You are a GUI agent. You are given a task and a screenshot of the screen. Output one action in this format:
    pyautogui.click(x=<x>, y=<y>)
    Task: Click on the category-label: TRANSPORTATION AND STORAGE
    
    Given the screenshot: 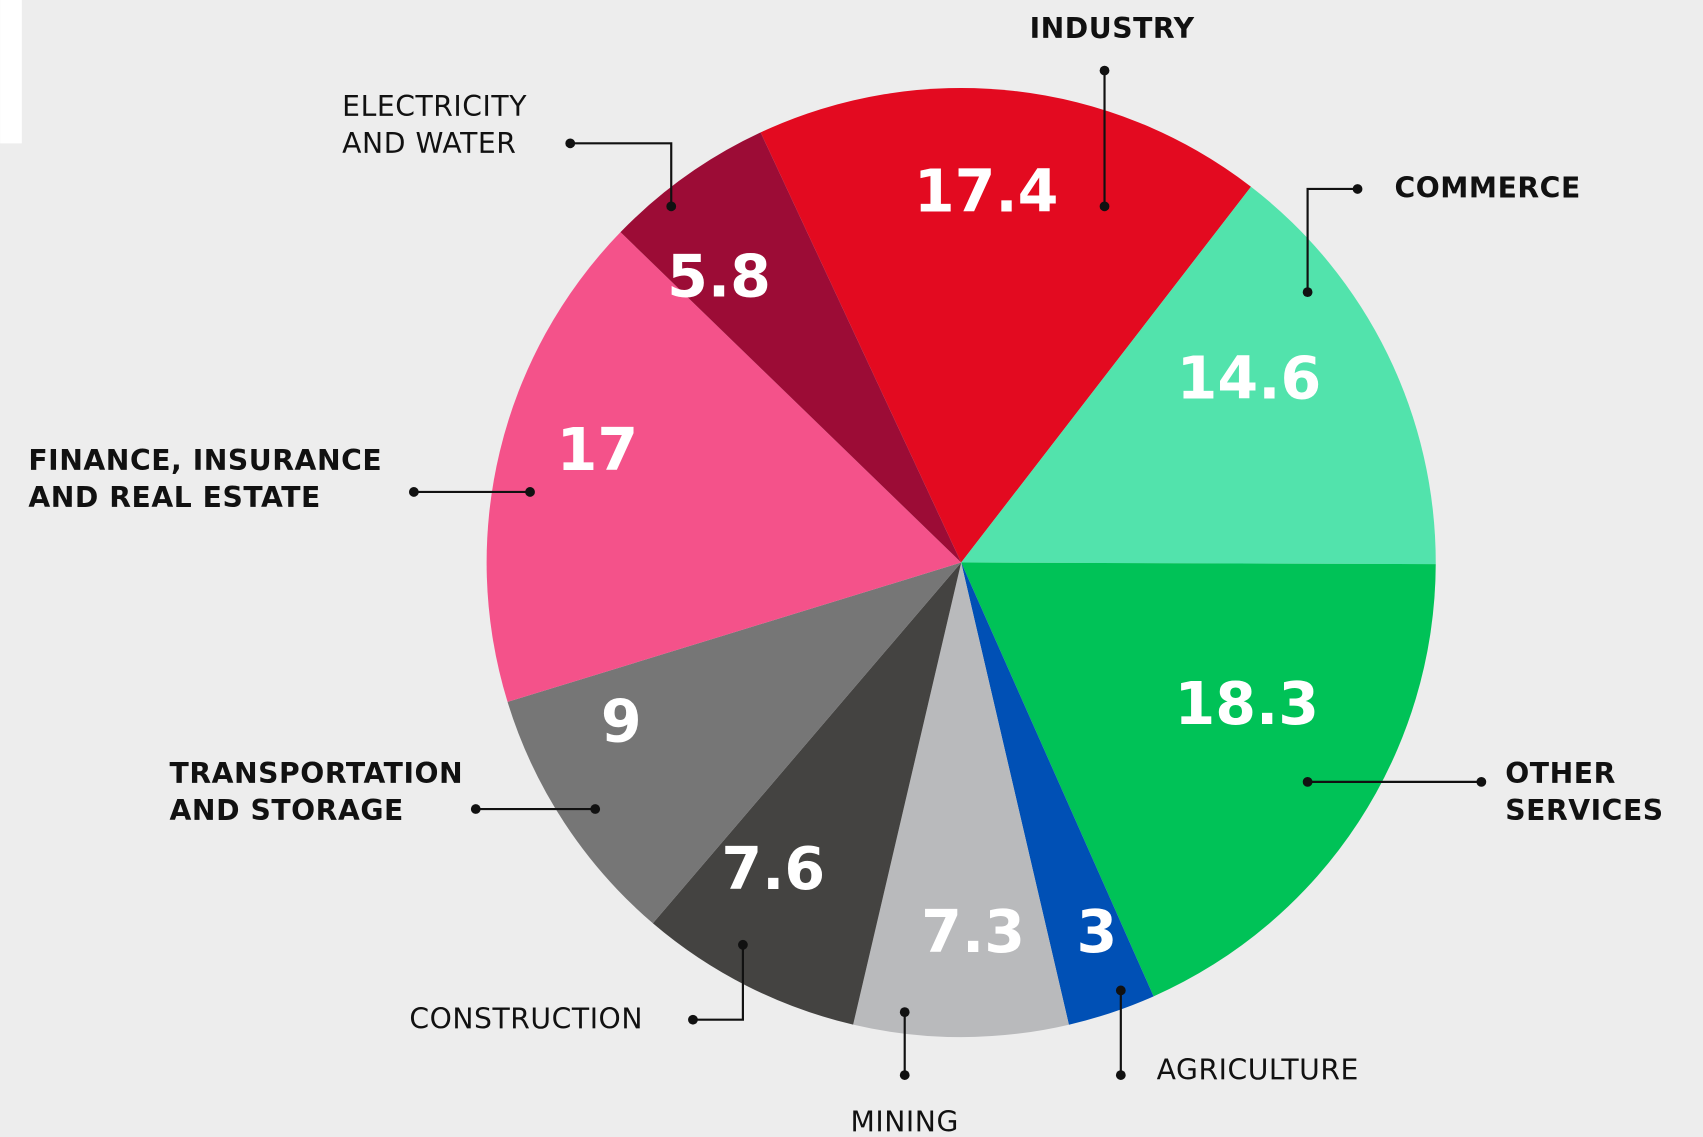 What is the action you would take?
    pyautogui.click(x=316, y=793)
    